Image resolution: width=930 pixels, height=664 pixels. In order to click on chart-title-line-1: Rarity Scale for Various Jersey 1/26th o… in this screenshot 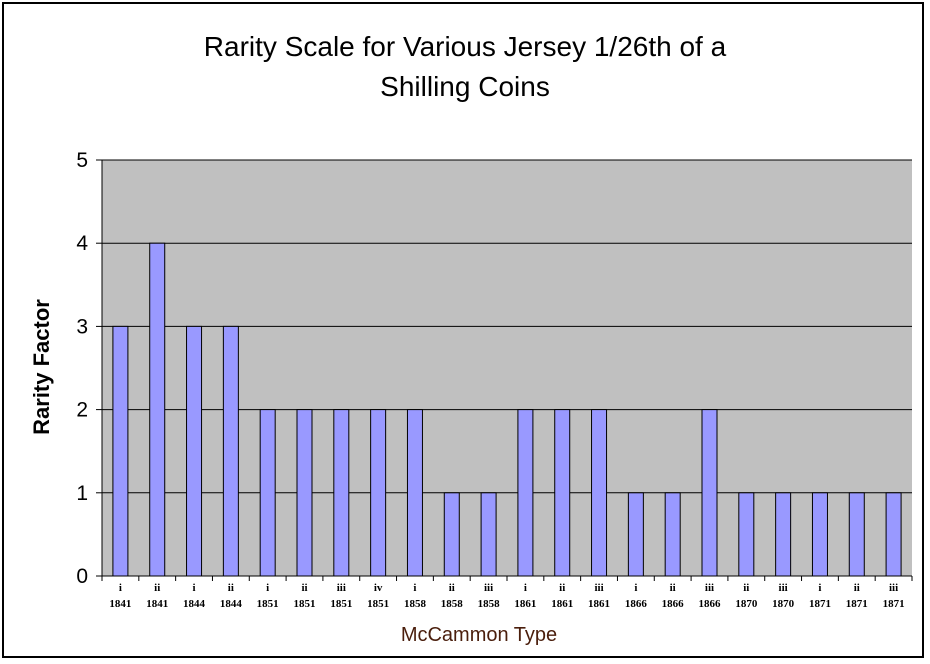, I will do `click(465, 46)`.